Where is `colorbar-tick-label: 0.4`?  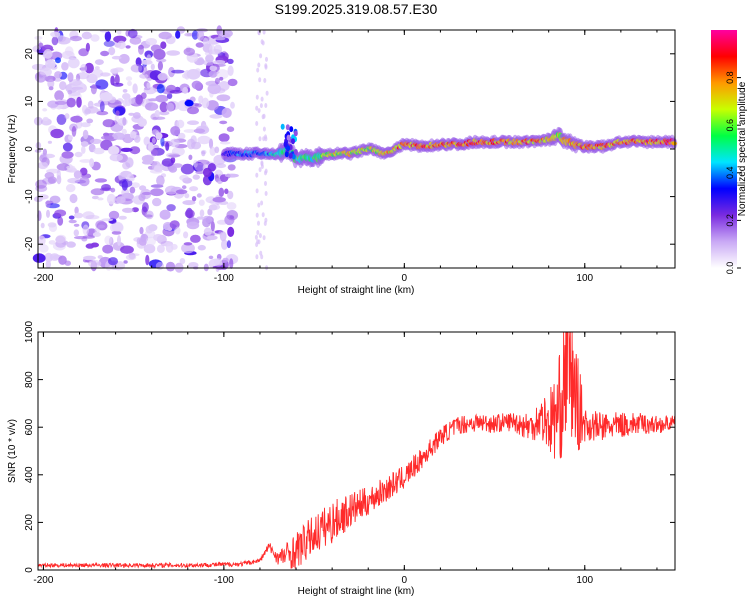
colorbar-tick-label: 0.4 is located at coordinates (730, 173).